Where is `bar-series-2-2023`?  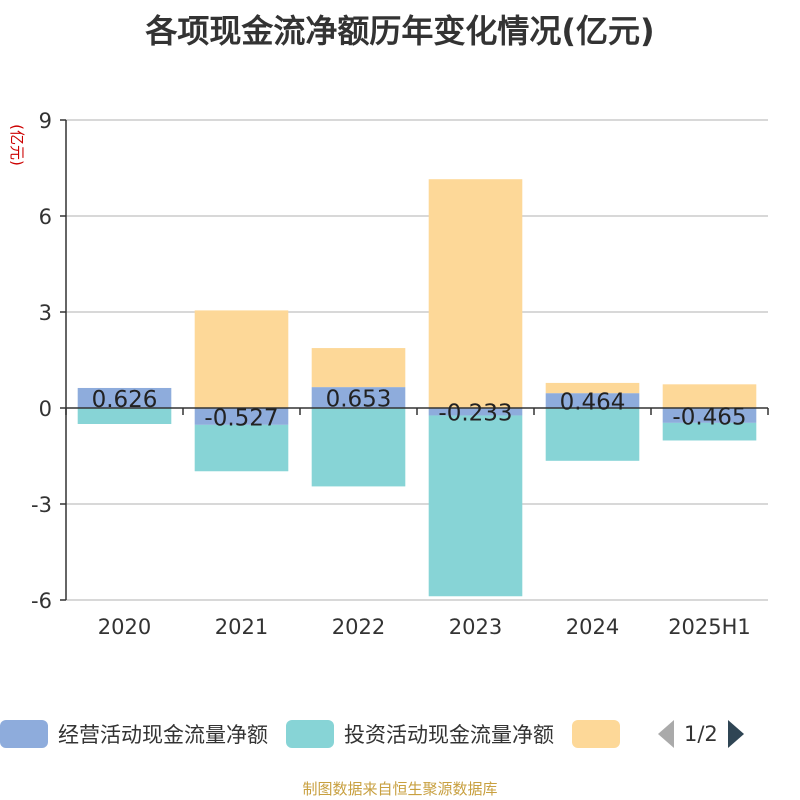 bar-series-2-2023 is located at coordinates (475, 293).